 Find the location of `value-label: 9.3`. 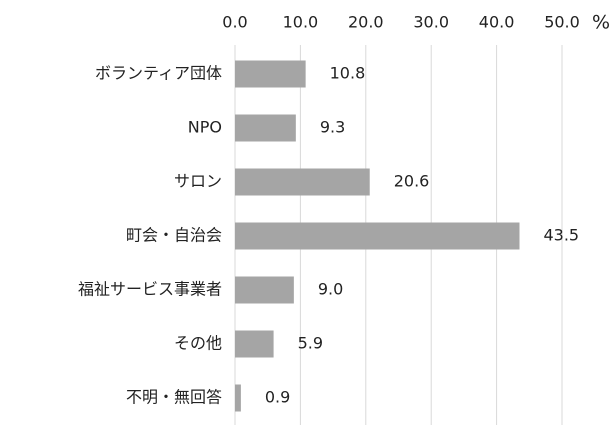

value-label: 9.3 is located at coordinates (332, 127).